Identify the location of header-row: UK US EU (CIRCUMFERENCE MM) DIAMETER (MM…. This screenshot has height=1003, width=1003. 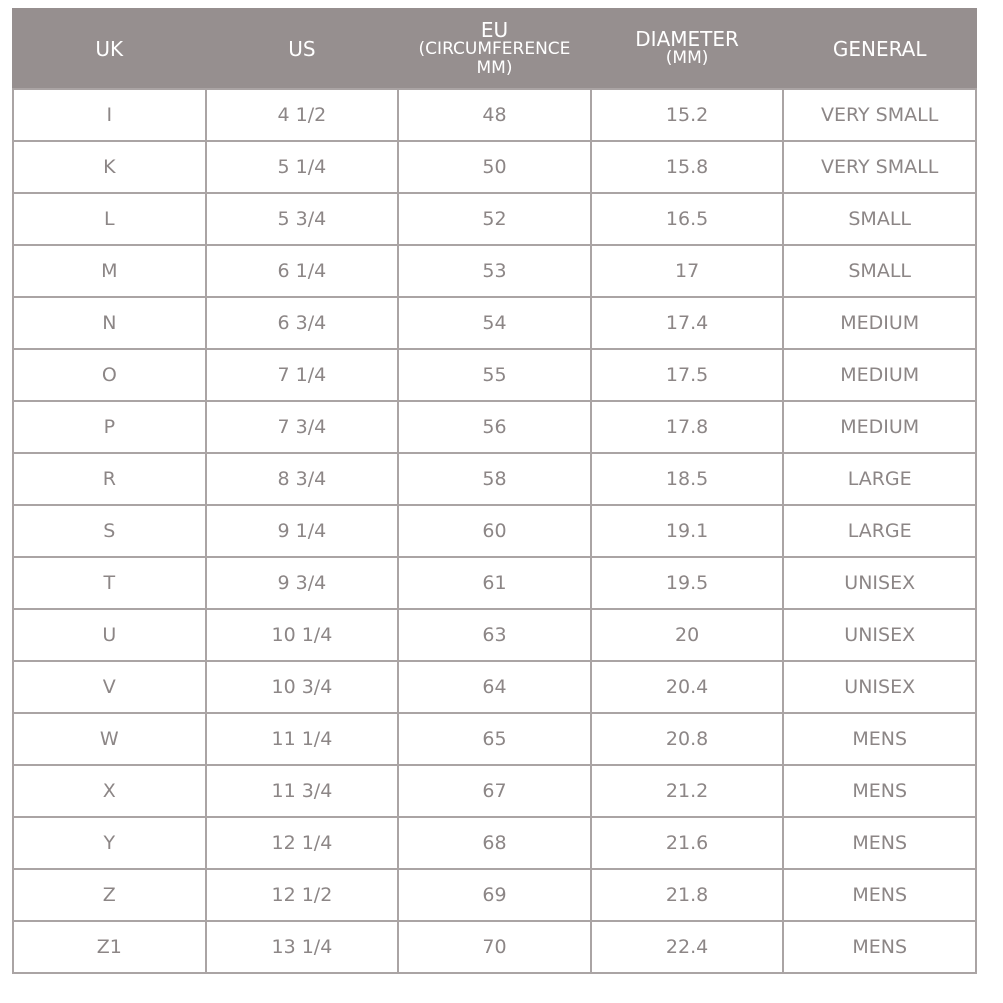
(494, 49).